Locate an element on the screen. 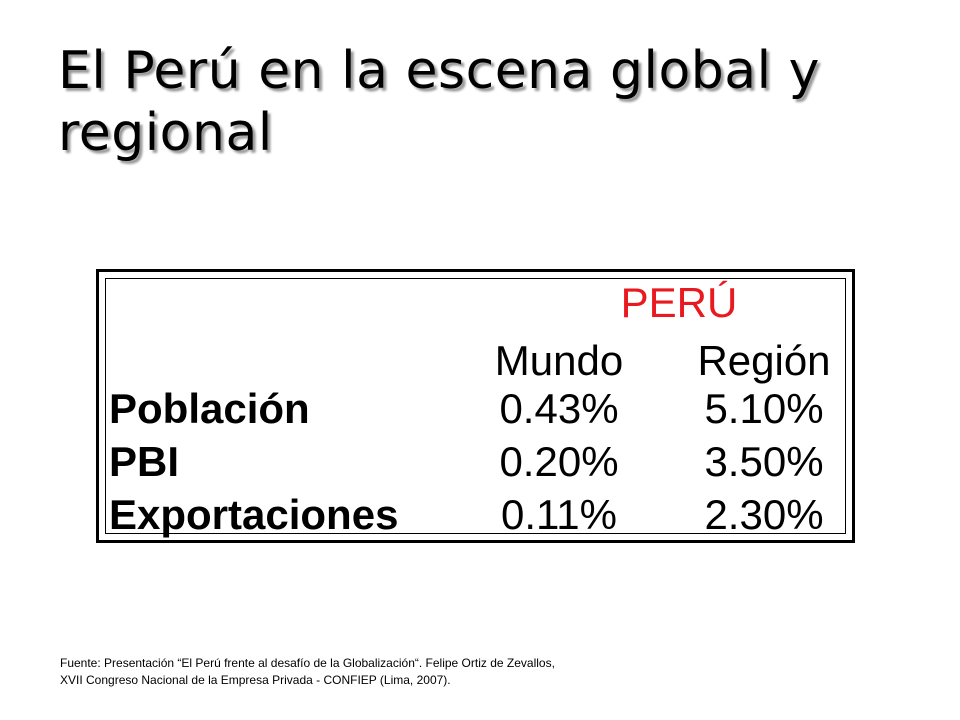  country-header: PERÚ is located at coordinates (679, 302).